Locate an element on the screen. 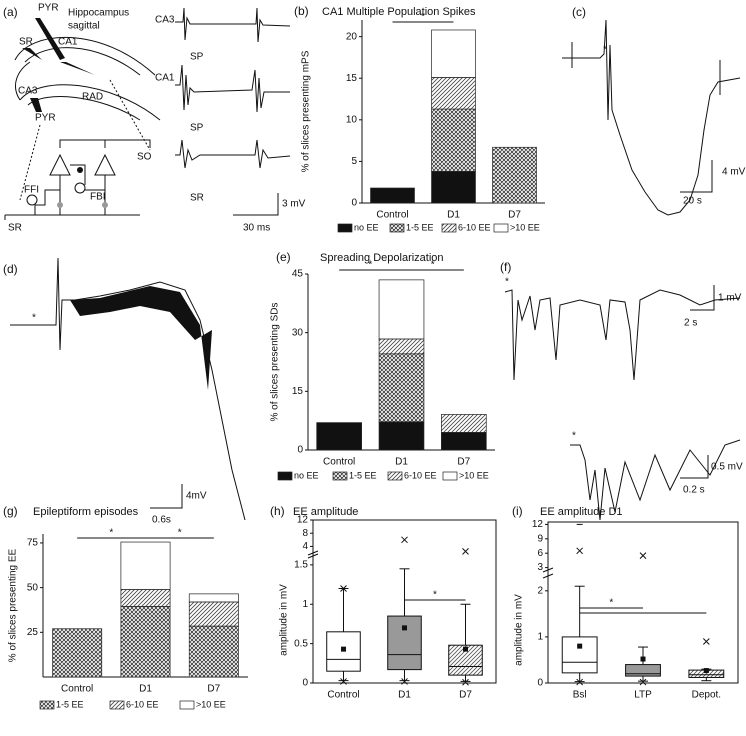  trace-label: CA1 is located at coordinates (165, 78).